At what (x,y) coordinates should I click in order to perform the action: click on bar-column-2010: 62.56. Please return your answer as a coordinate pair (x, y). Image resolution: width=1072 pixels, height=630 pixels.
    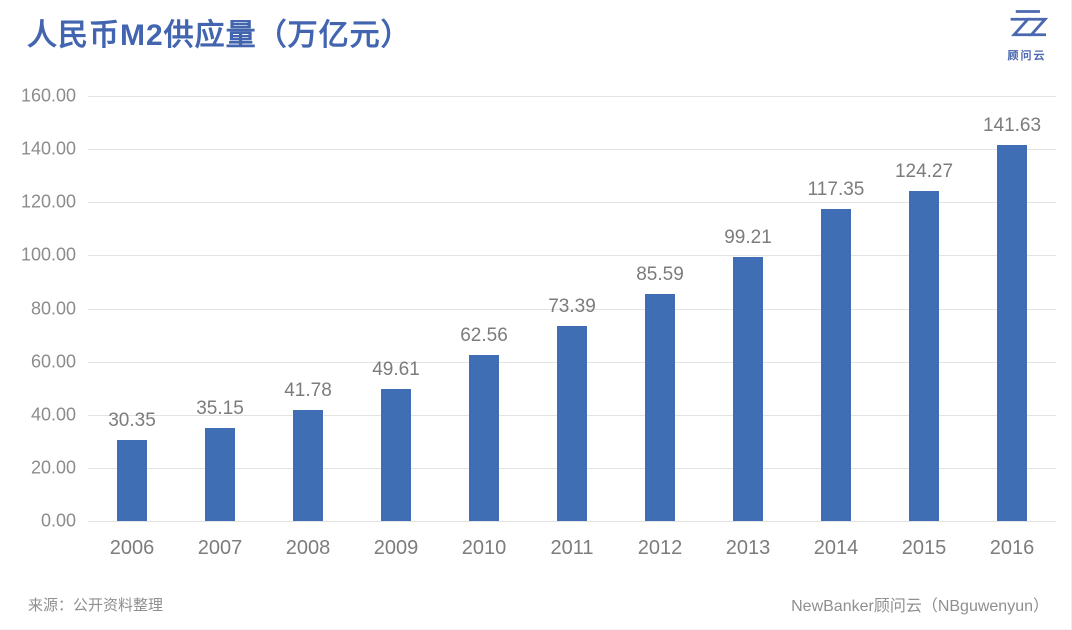
    Looking at the image, I should click on (484, 308).